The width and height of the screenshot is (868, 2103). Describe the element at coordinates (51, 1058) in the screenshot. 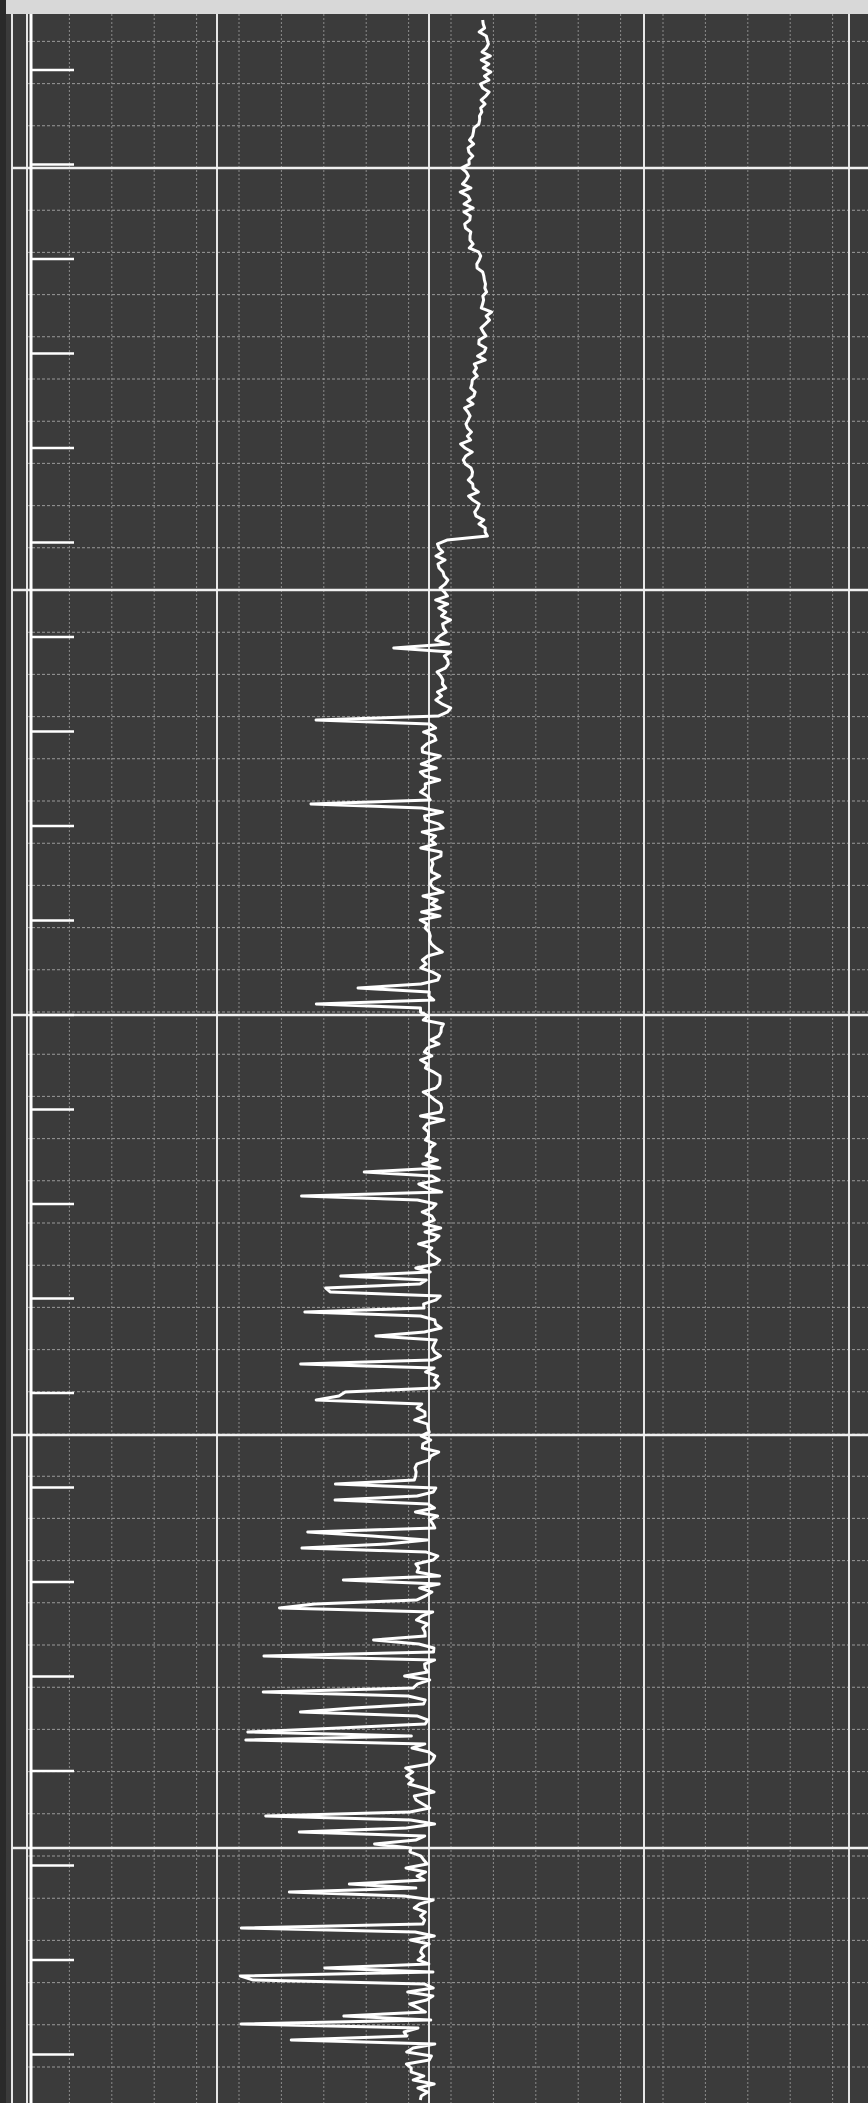

I see `timing-marks` at that location.